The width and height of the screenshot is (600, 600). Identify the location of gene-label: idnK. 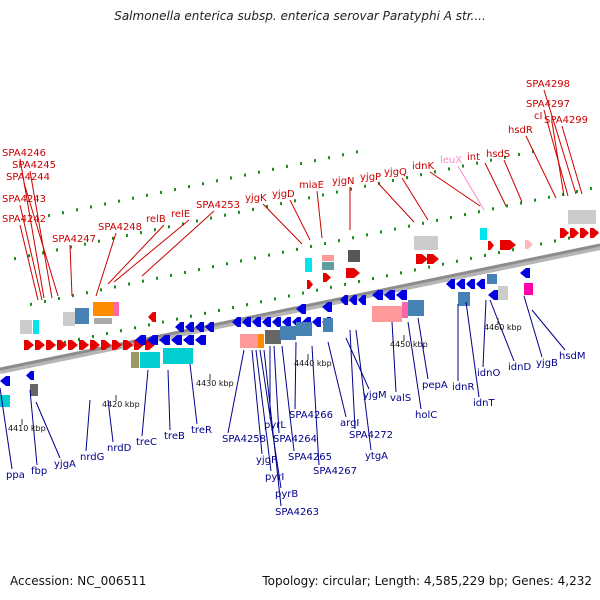
(423, 166).